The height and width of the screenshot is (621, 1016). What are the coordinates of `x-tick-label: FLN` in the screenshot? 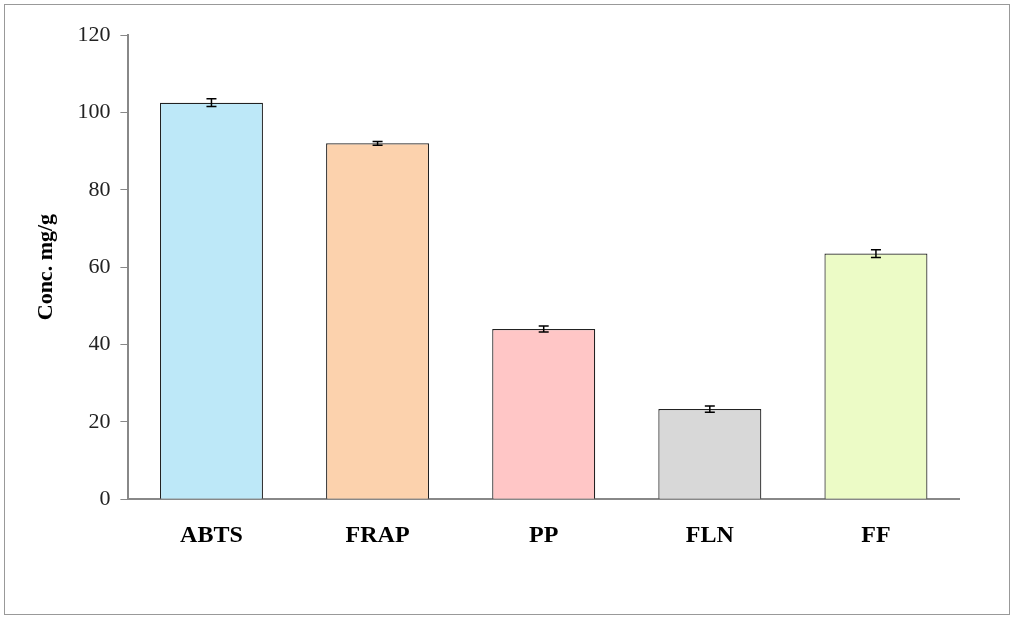 It's located at (710, 533).